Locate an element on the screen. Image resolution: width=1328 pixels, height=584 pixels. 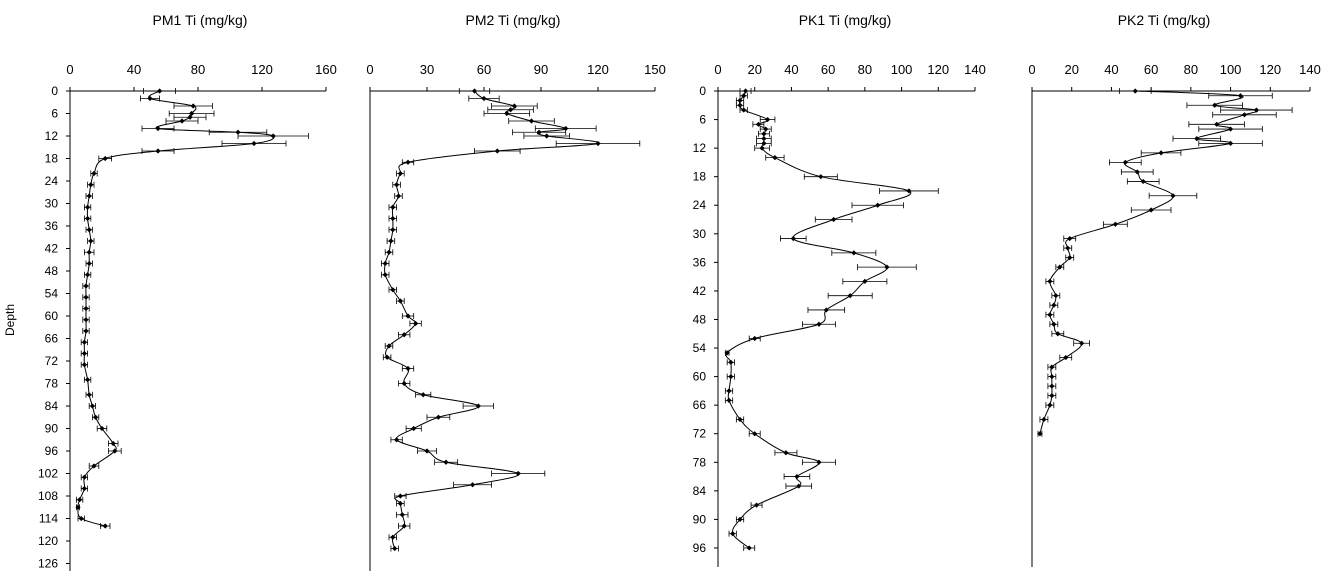
y-tick-label: 66 is located at coordinates (700, 405).